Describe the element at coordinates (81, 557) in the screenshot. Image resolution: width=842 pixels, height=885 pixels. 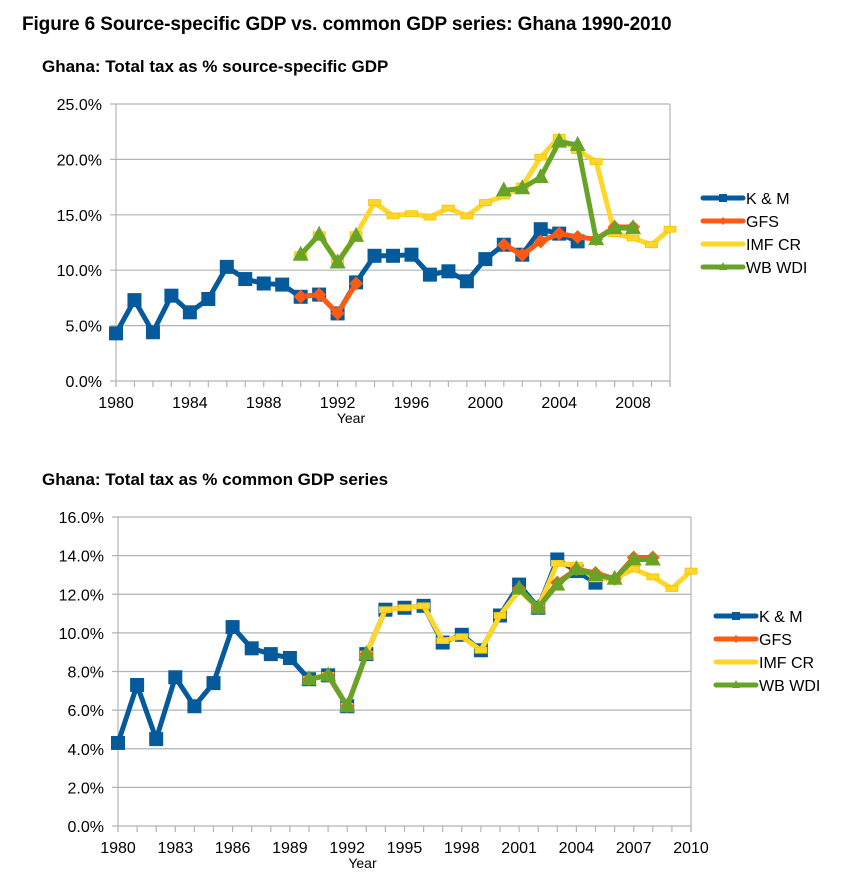
I see `y-tick-label: 14.0%` at that location.